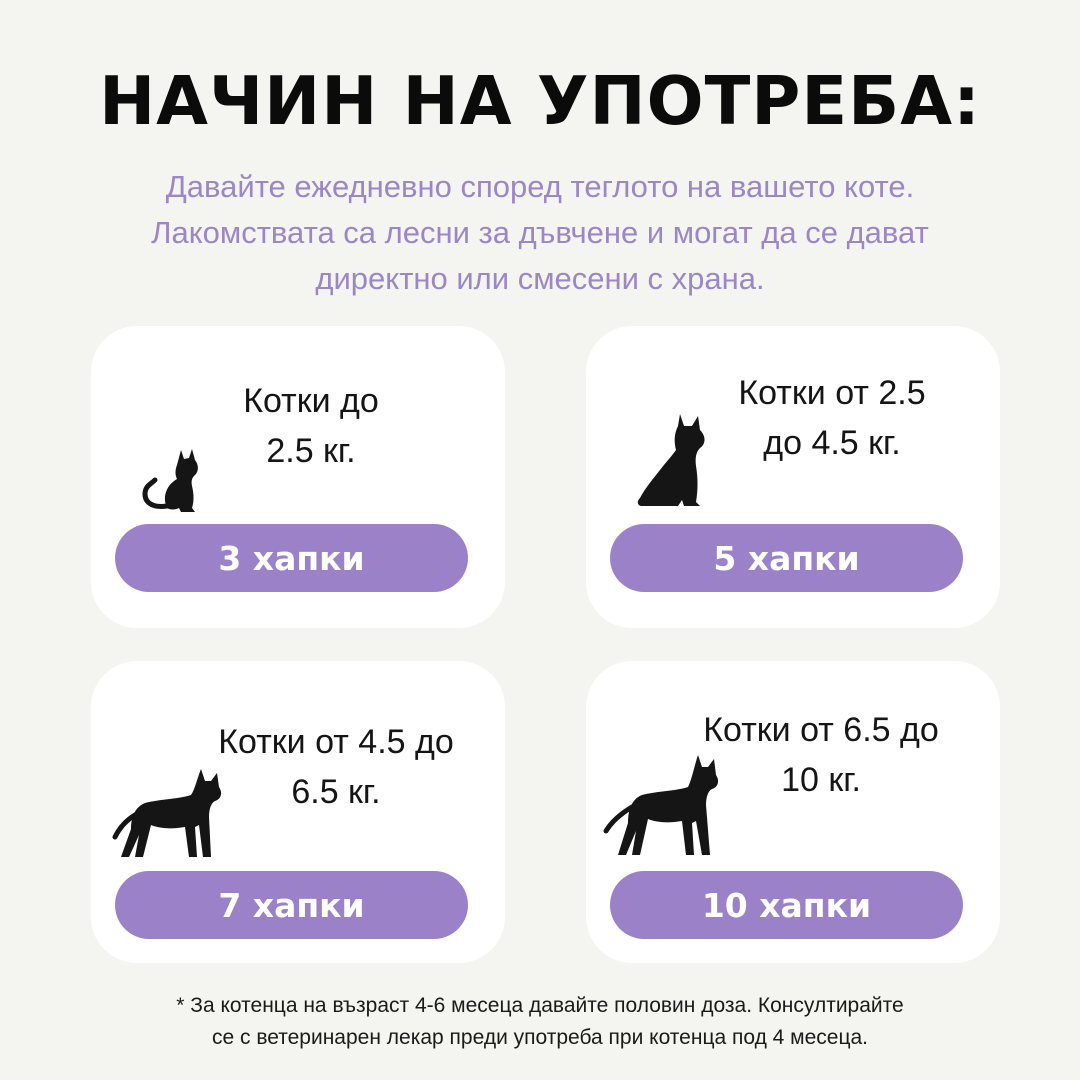  I want to click on dosage-card-large: Котки от 4.5 до 6.5 кг. 7 хапки, so click(298, 812).